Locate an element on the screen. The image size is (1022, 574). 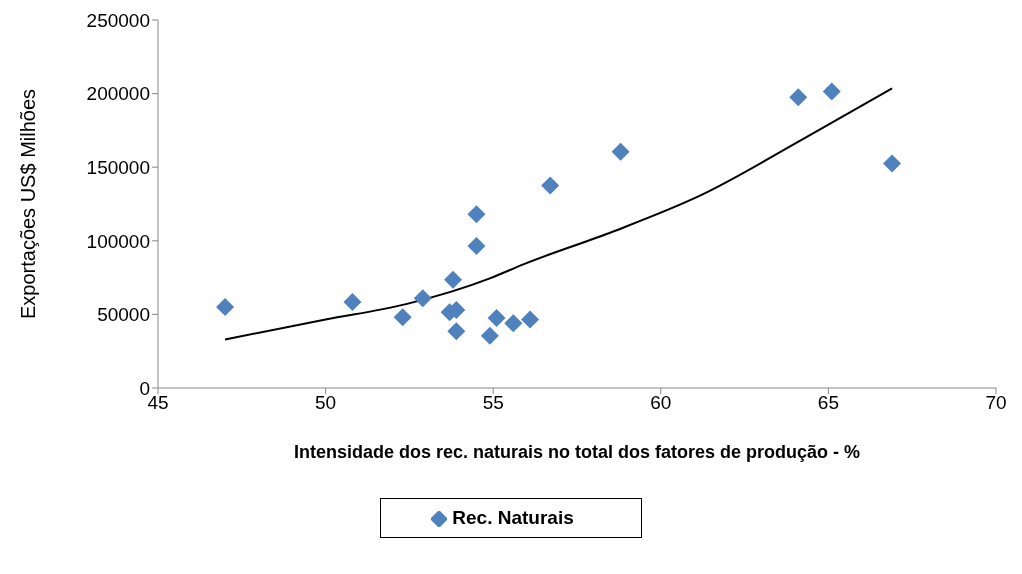
y-axis-title: Exportações US$ Milhões is located at coordinates (28, 204).